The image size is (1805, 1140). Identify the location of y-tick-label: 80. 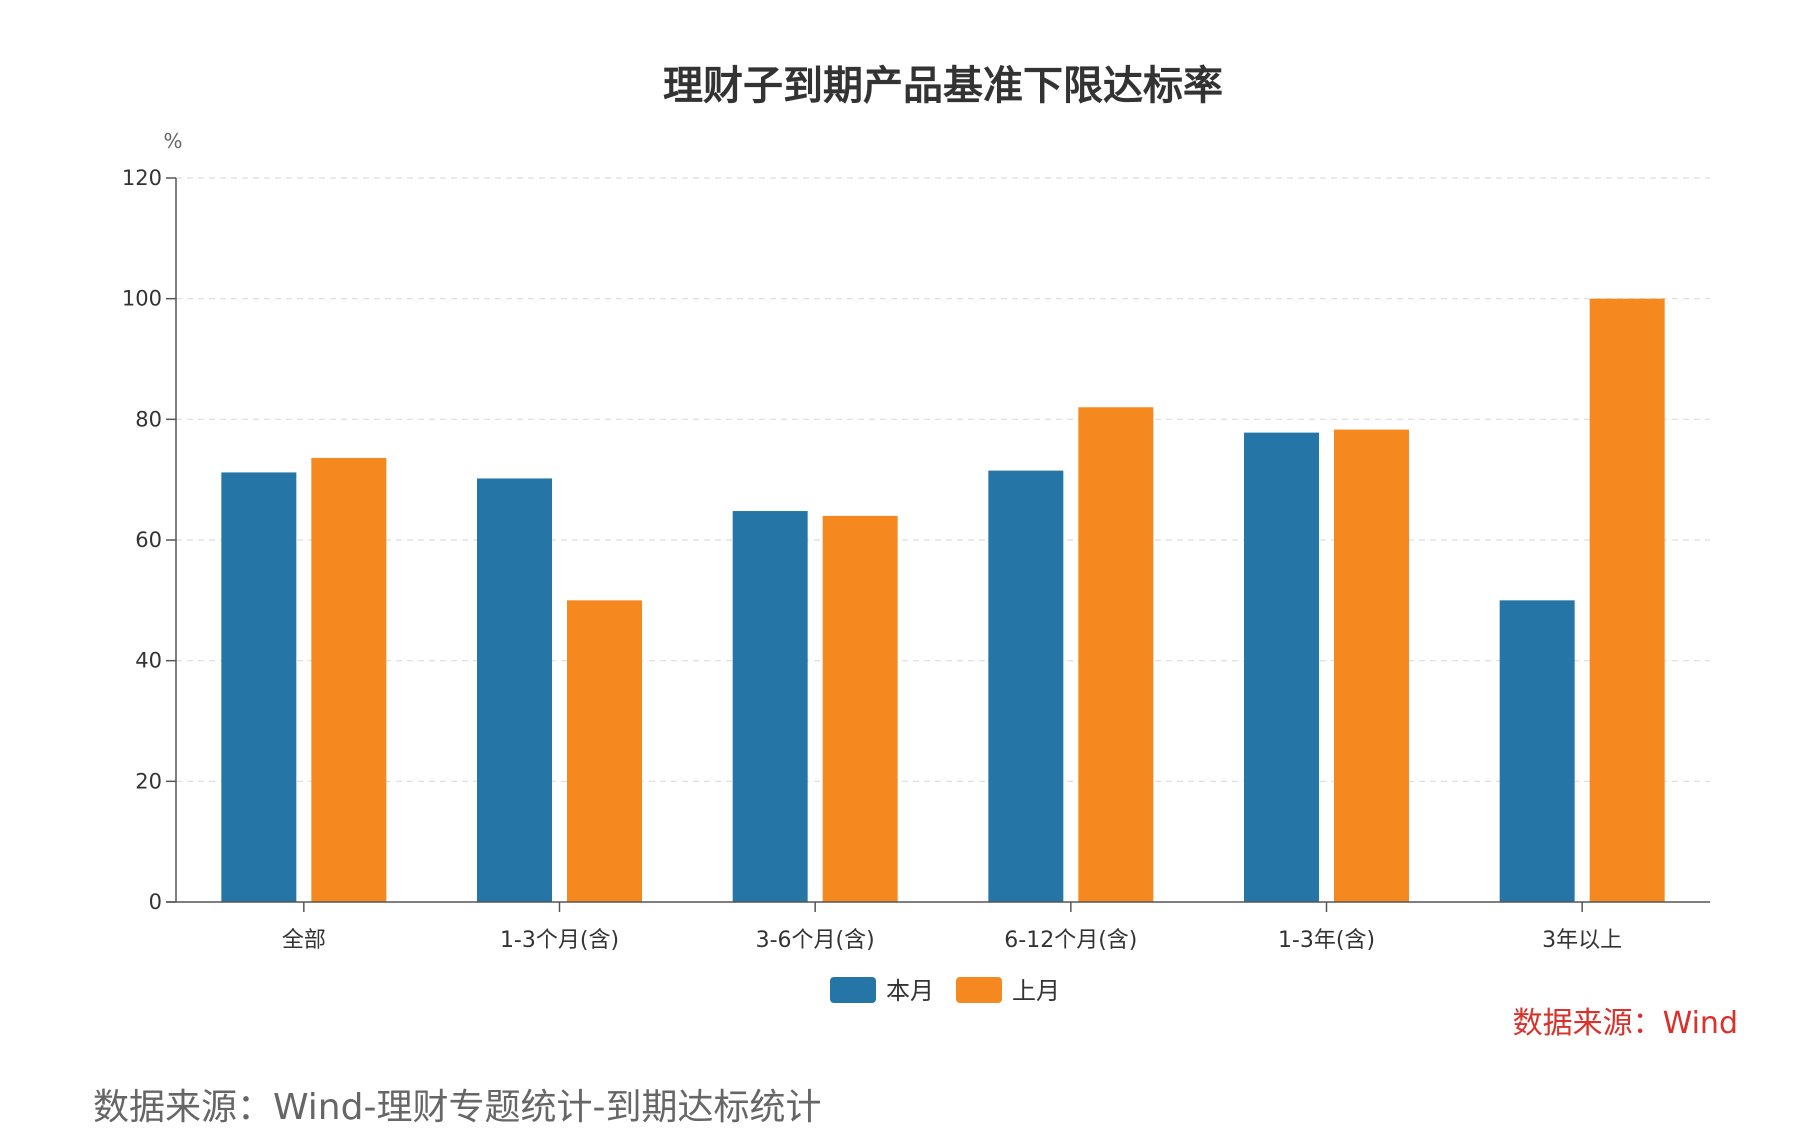
(148, 419).